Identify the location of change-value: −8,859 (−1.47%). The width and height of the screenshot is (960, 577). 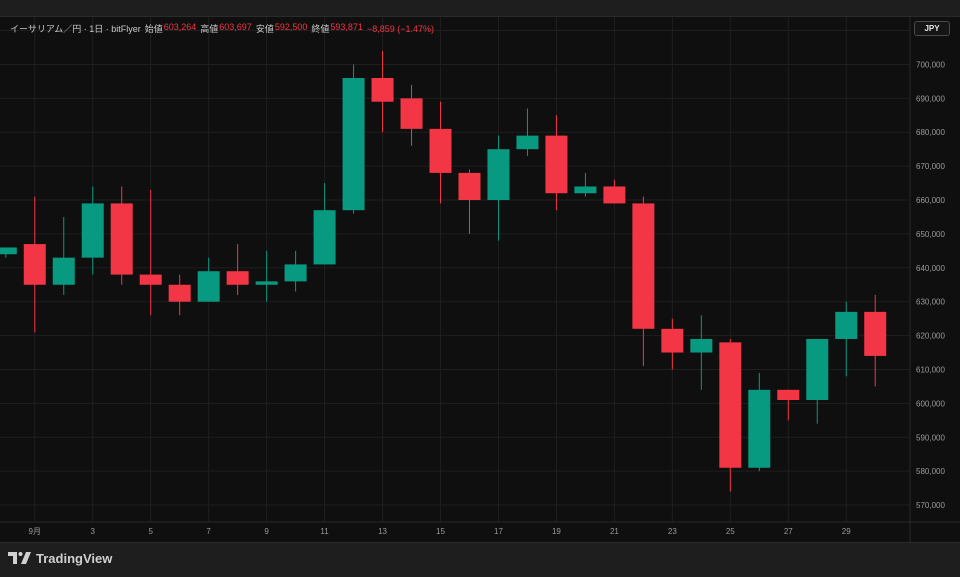
(400, 29).